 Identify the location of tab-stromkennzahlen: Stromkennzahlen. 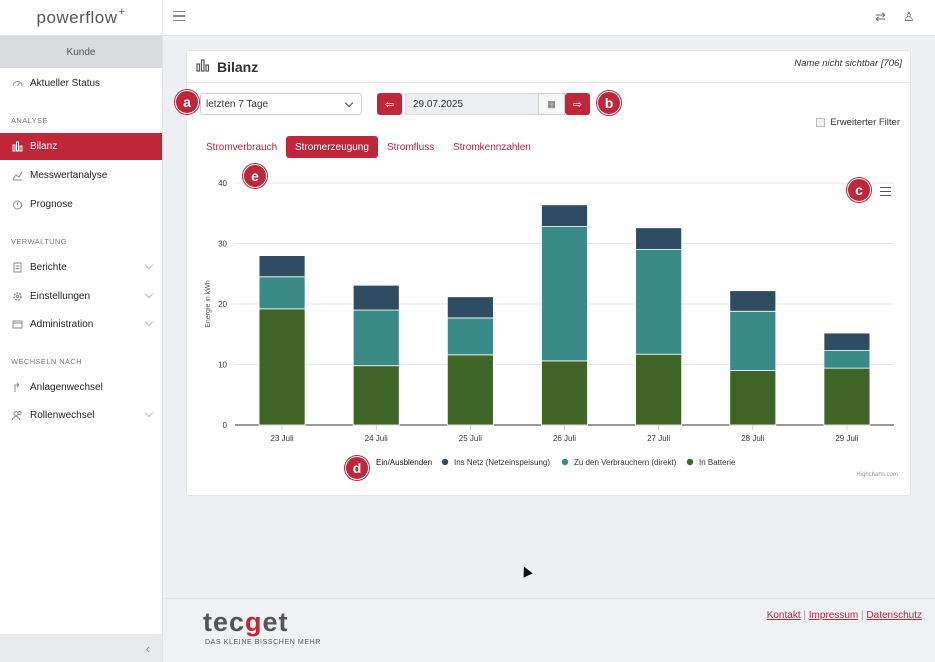
(492, 147).